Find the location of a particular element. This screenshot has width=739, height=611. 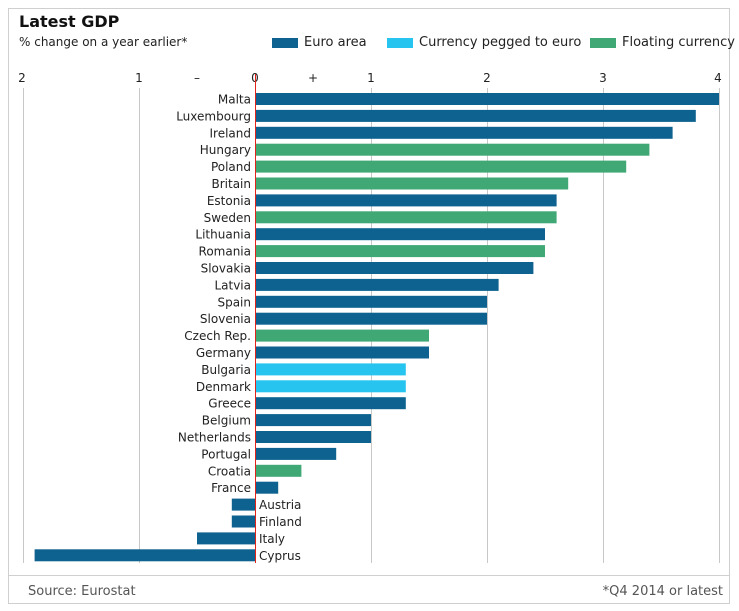

category-label: Bulgaria is located at coordinates (226, 370).